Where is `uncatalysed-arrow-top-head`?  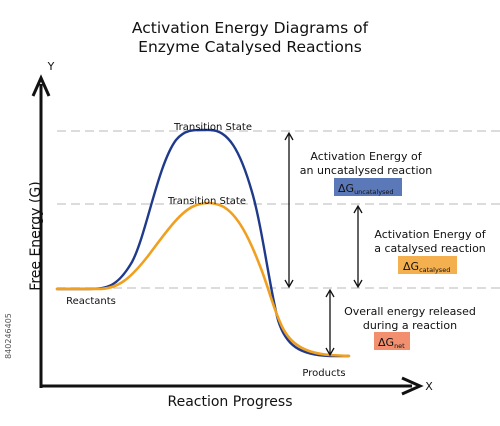
uncatalysed-arrow-top-head is located at coordinates (289, 136).